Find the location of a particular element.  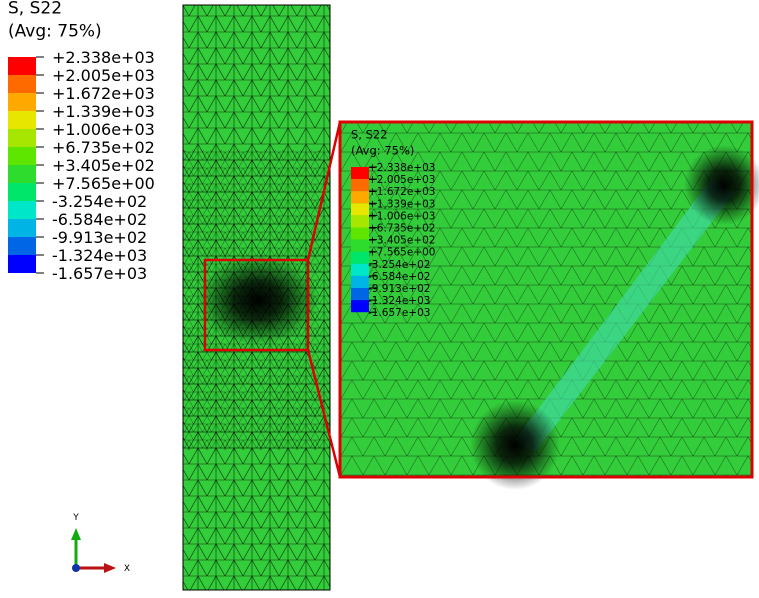

triad-x: X is located at coordinates (127, 569).